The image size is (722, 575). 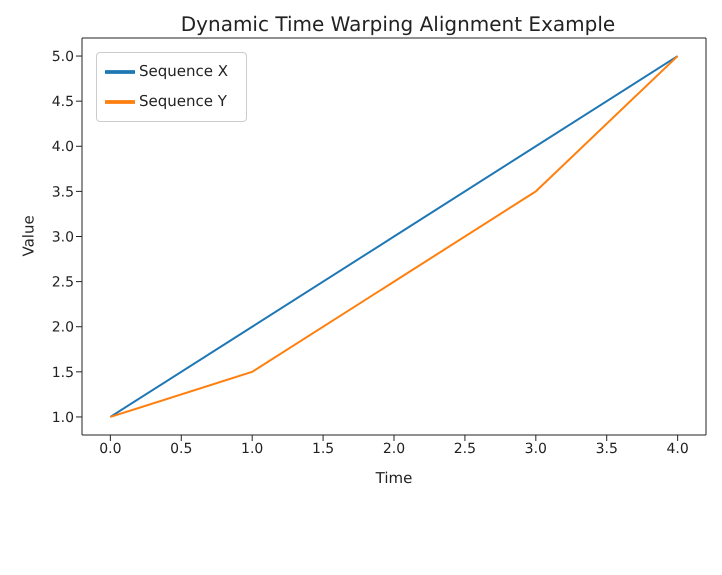 What do you see at coordinates (677, 448) in the screenshot?
I see `x-tick-label: 4.0` at bounding box center [677, 448].